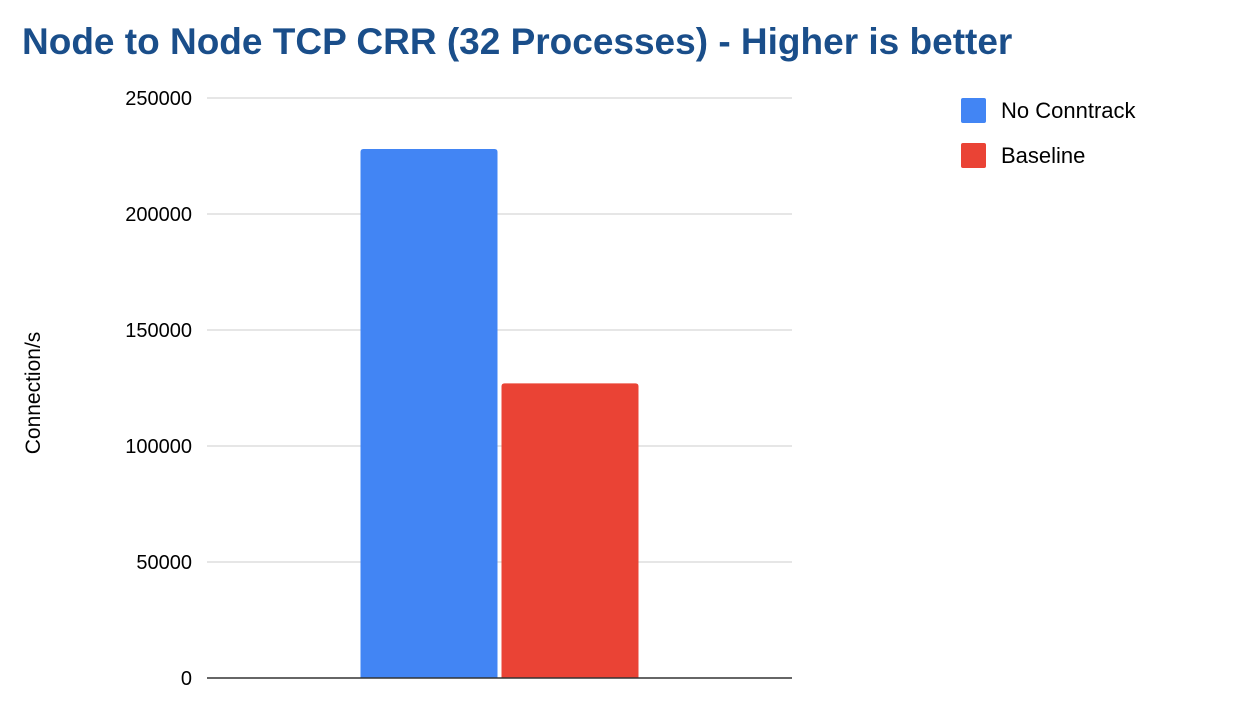 The width and height of the screenshot is (1244, 704). I want to click on y-axis-label: Connection/s, so click(33, 393).